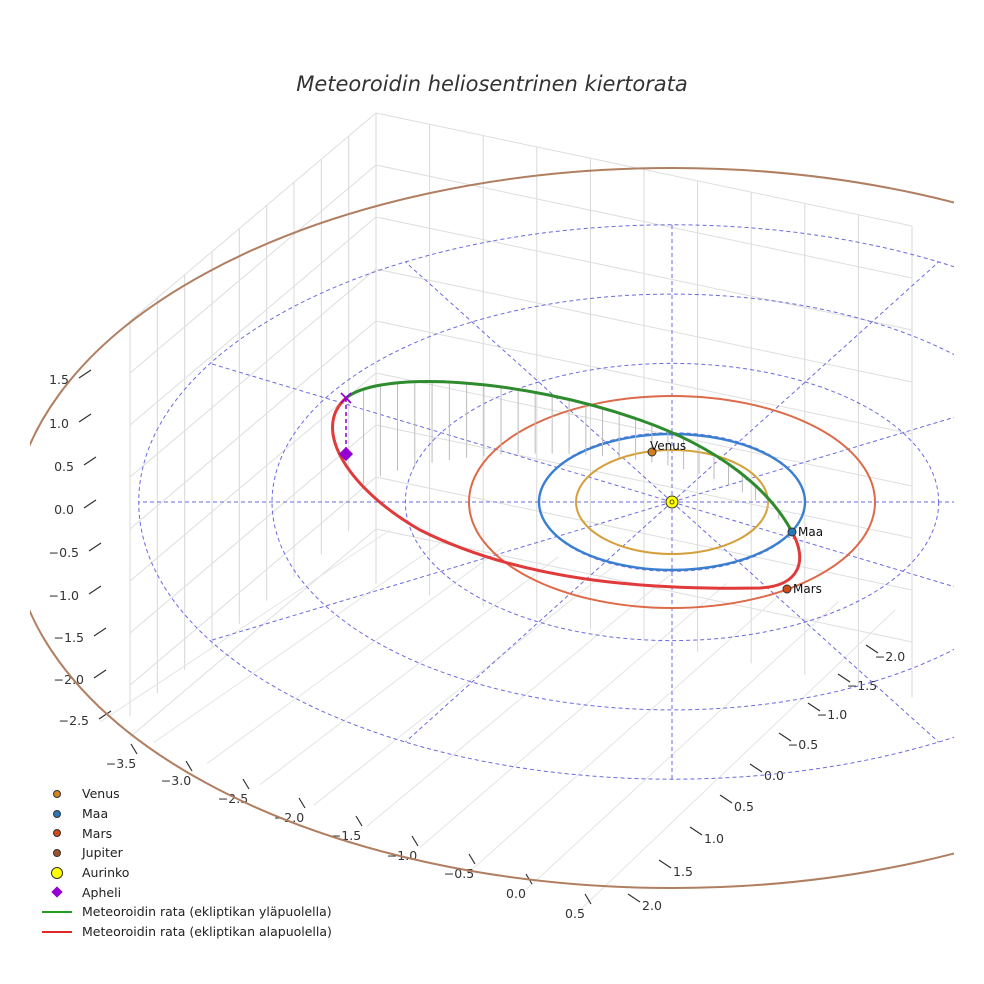 This screenshot has width=984, height=984. What do you see at coordinates (862, 685) in the screenshot?
I see `y-tick-label: −1.5` at bounding box center [862, 685].